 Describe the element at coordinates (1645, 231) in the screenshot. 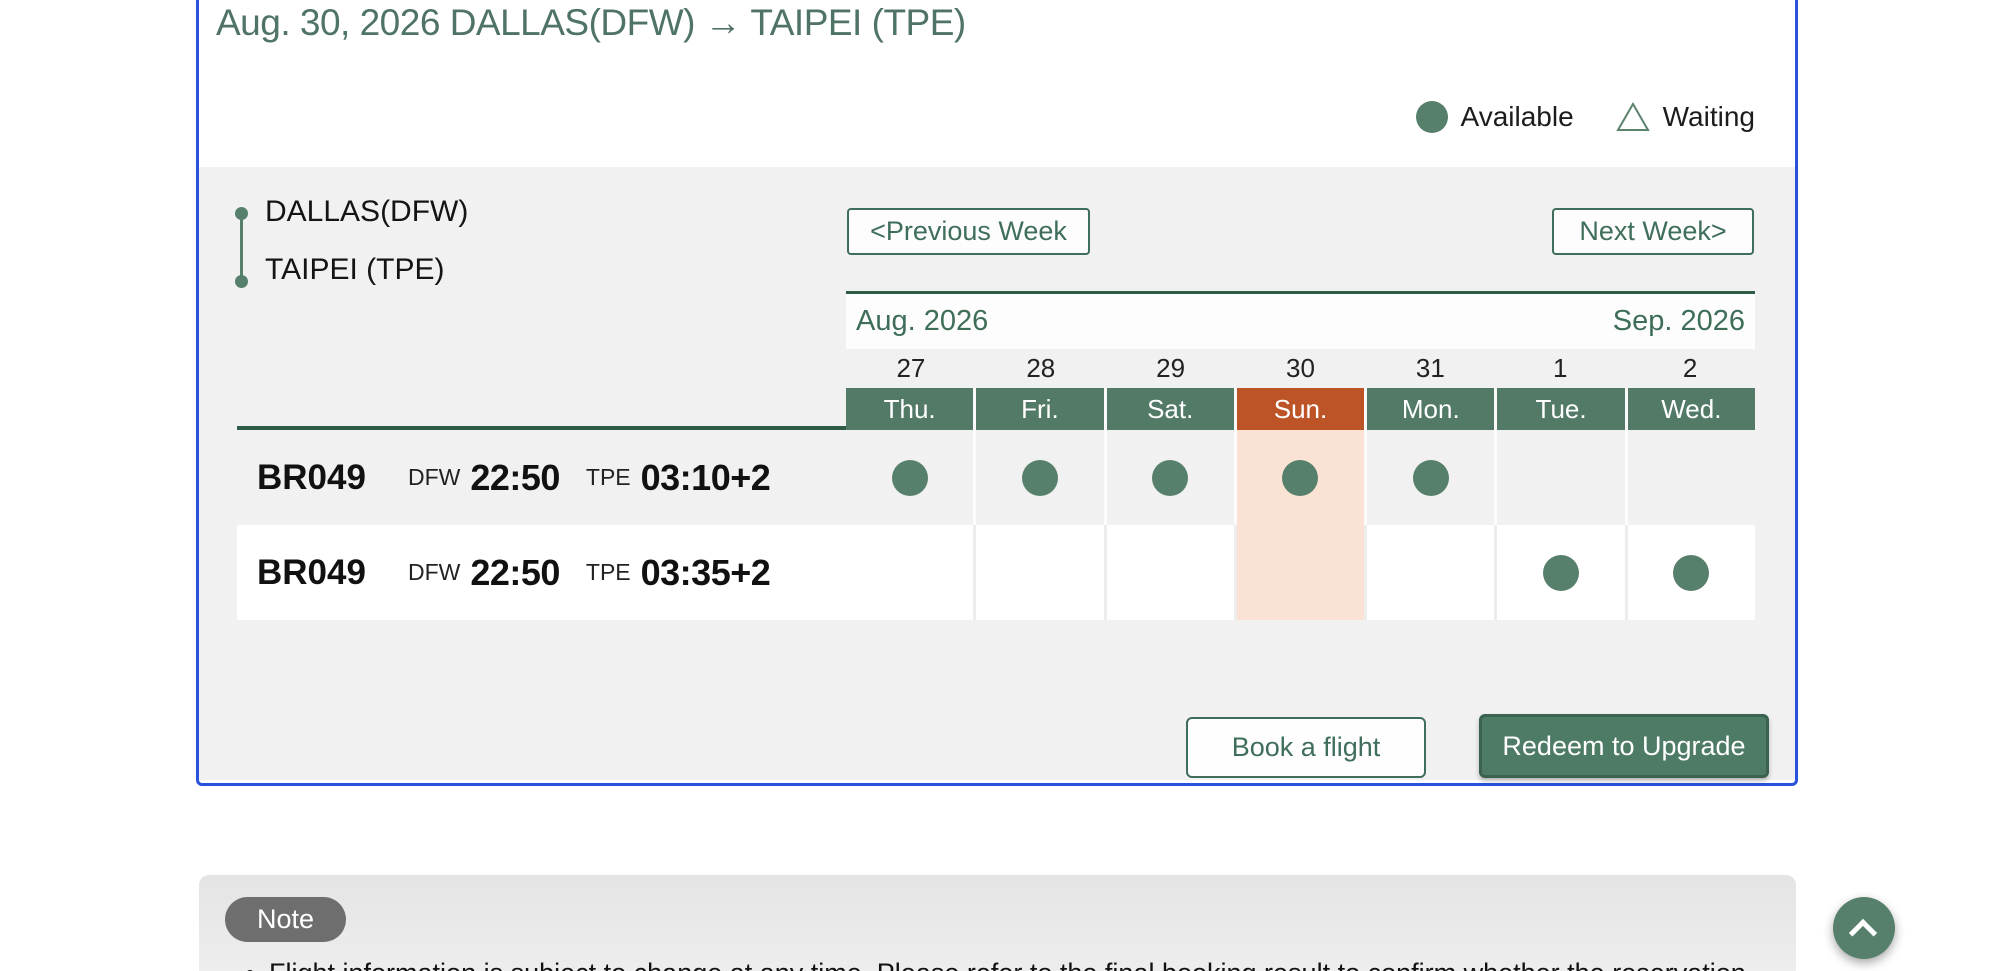

I see `next-week-label: Next Week` at that location.